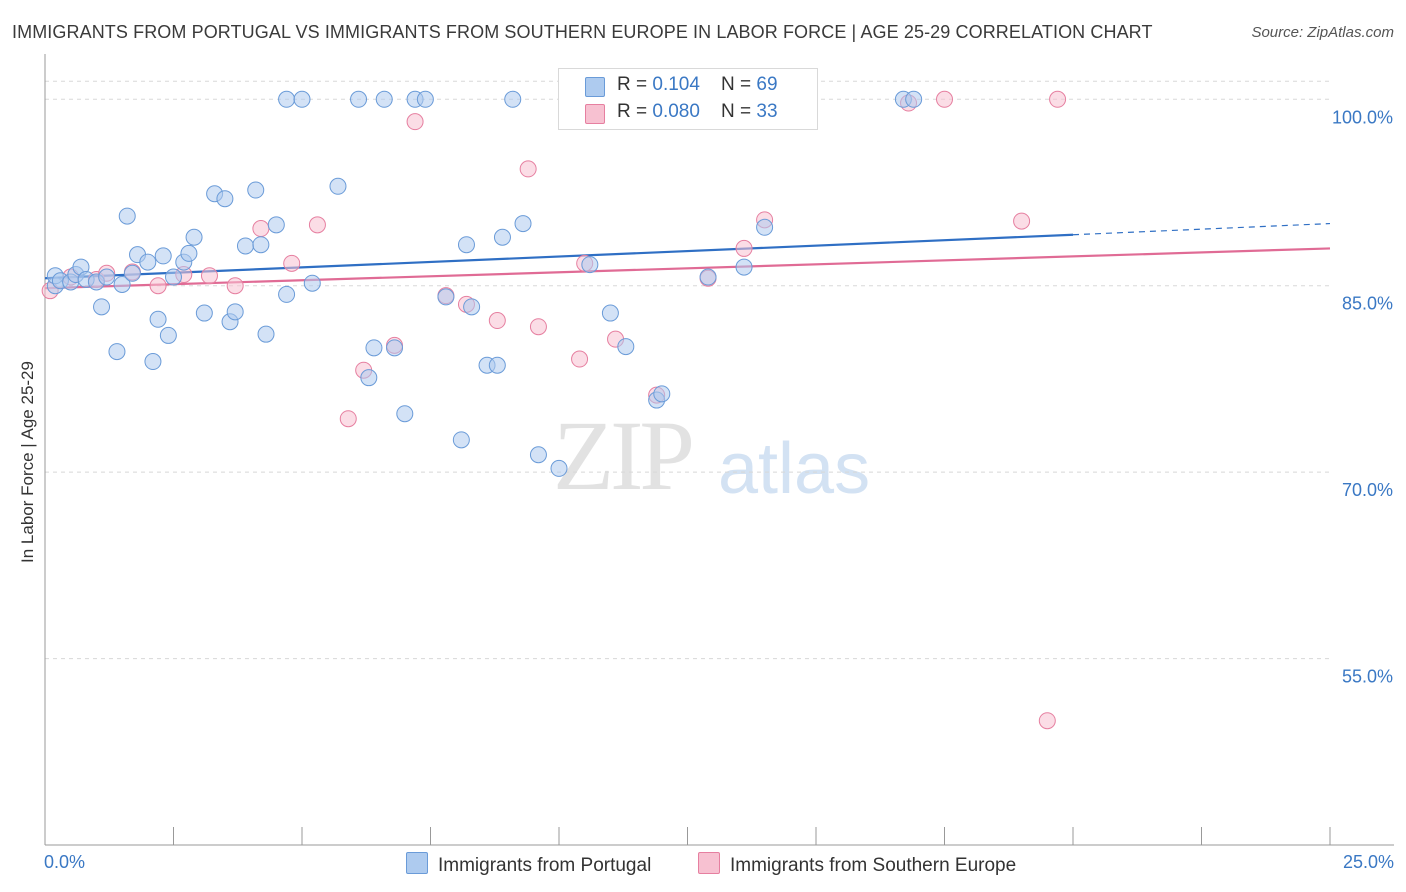  What do you see at coordinates (1201, 229) in the screenshot?
I see `portugal-trend-extension` at bounding box center [1201, 229].